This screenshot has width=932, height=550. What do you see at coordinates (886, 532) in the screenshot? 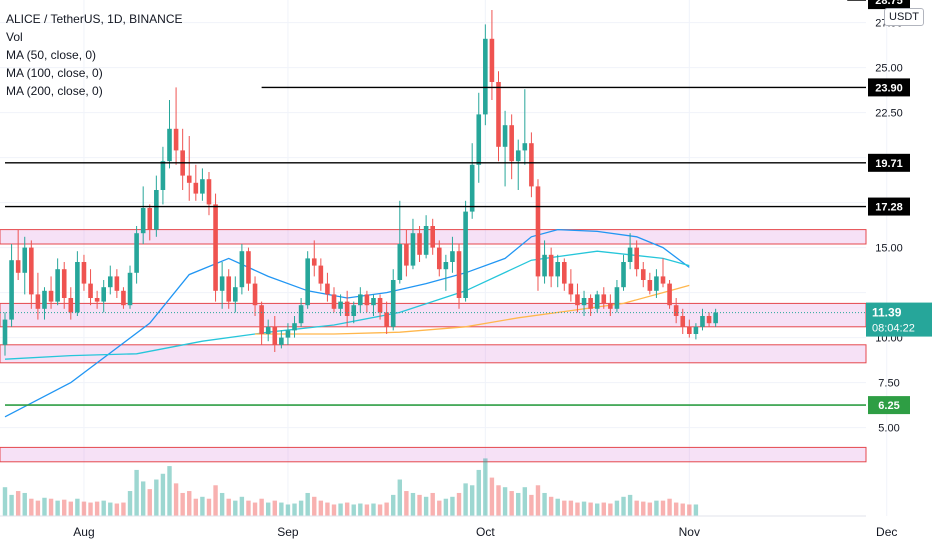
I see `time-tick-label: Dec` at bounding box center [886, 532].